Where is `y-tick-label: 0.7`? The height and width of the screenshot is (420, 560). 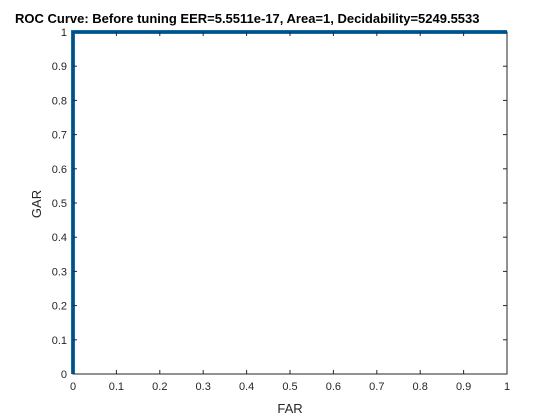
y-tick-label: 0.7 is located at coordinates (59, 136).